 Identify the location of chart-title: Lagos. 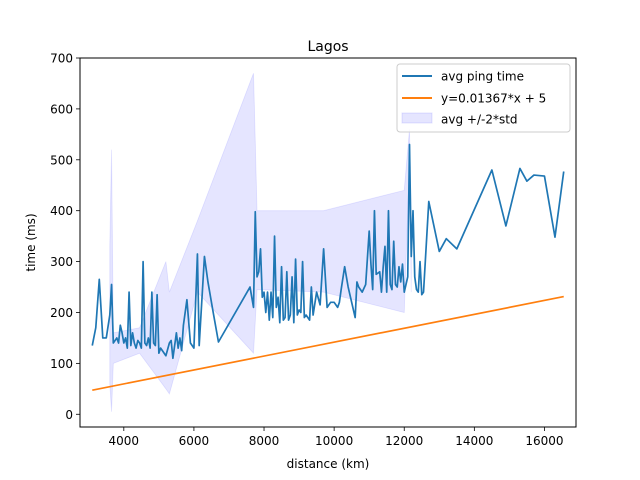
(327, 47).